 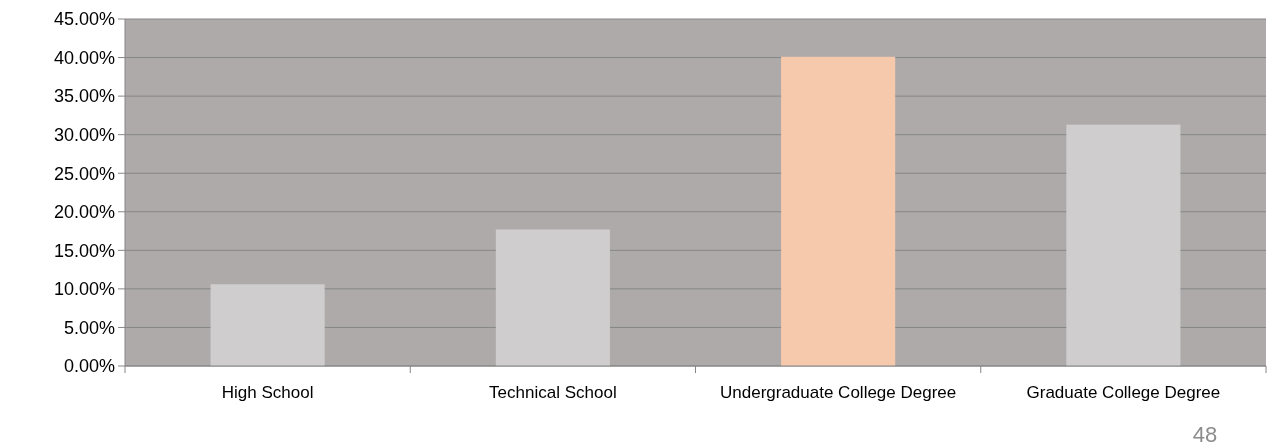 I want to click on y-tick-label: 40.00%, so click(x=84, y=57).